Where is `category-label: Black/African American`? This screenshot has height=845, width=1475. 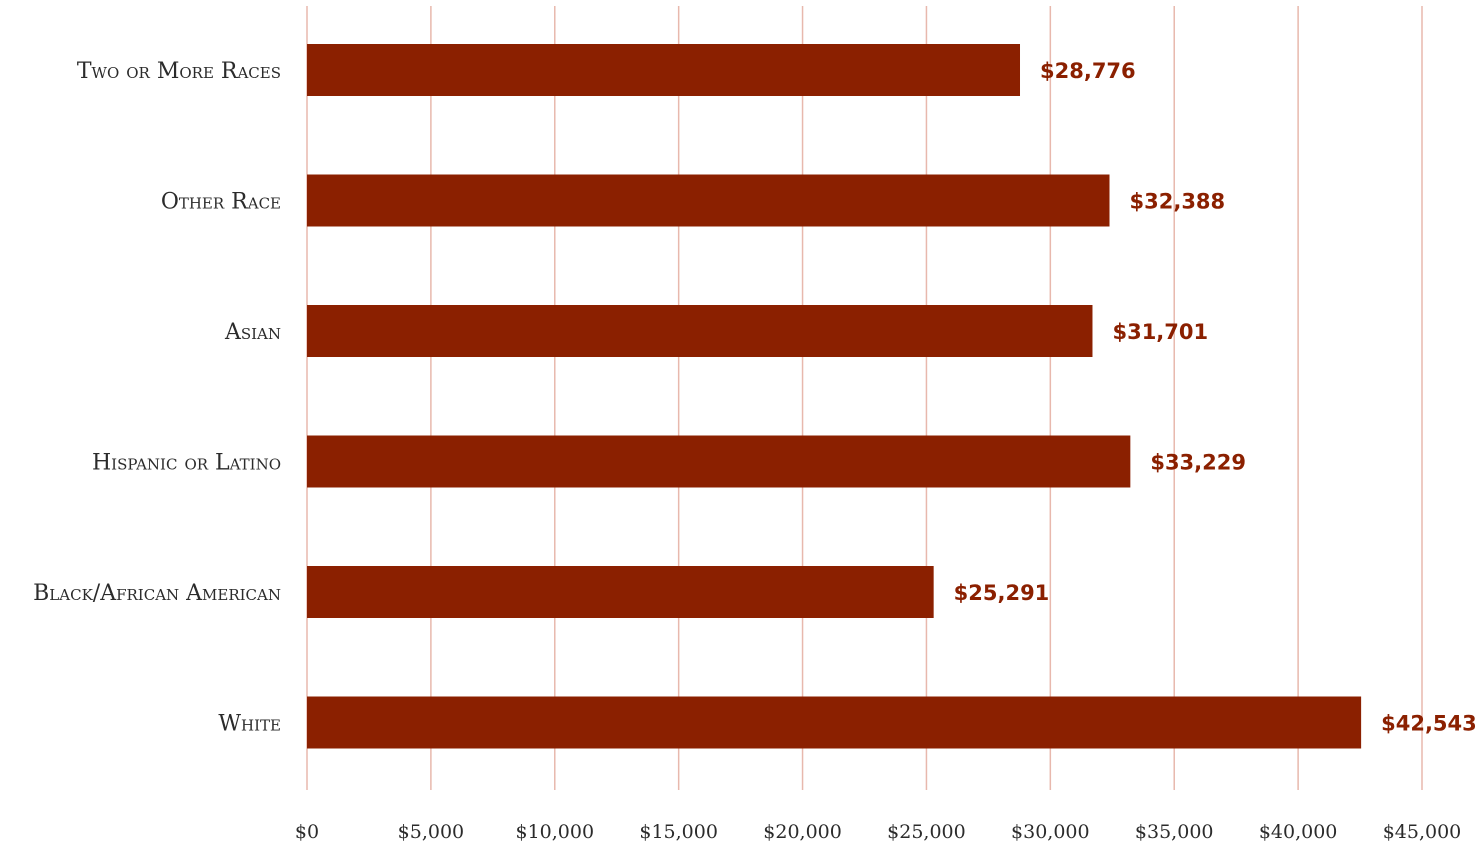
category-label: Black/African American is located at coordinates (157, 593).